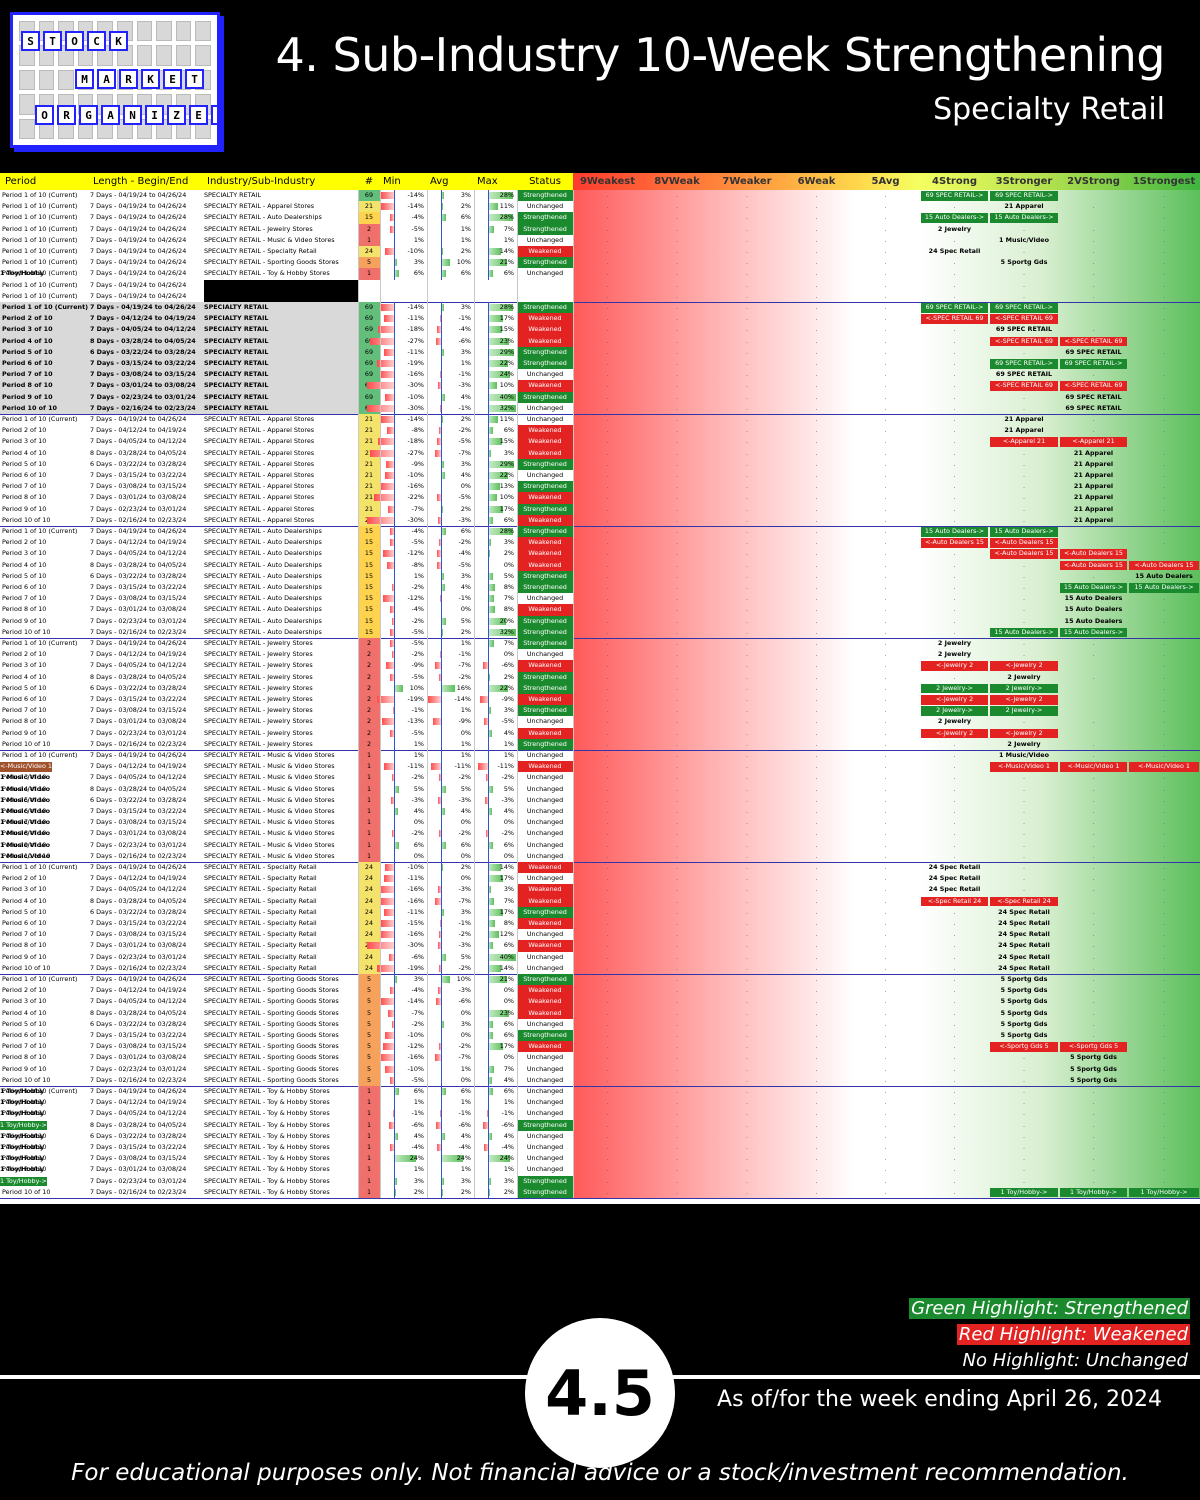  What do you see at coordinates (415, 900) in the screenshot?
I see `min-cell: -16%` at bounding box center [415, 900].